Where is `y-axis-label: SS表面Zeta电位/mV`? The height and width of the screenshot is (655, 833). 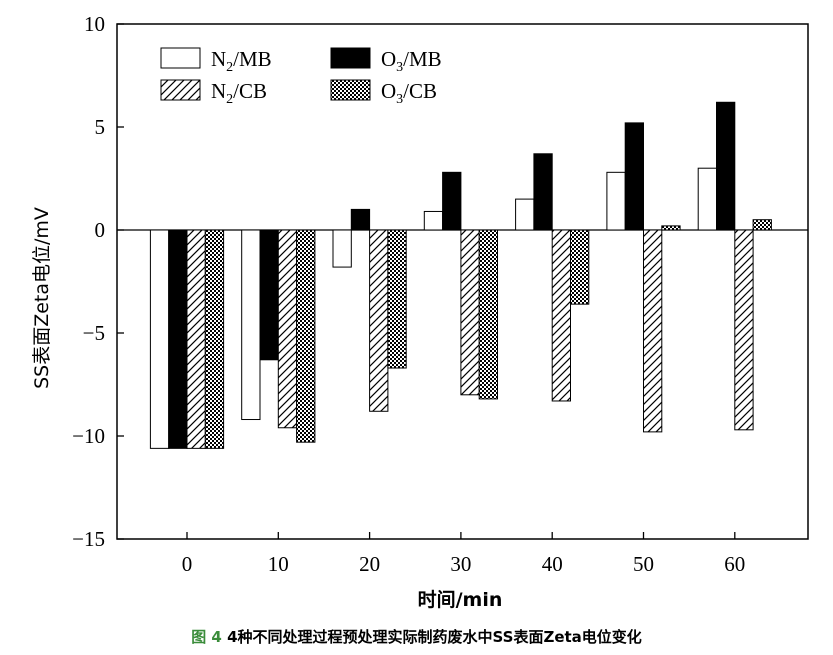
y-axis-label: SS表面Zeta电位/mV is located at coordinates (42, 298).